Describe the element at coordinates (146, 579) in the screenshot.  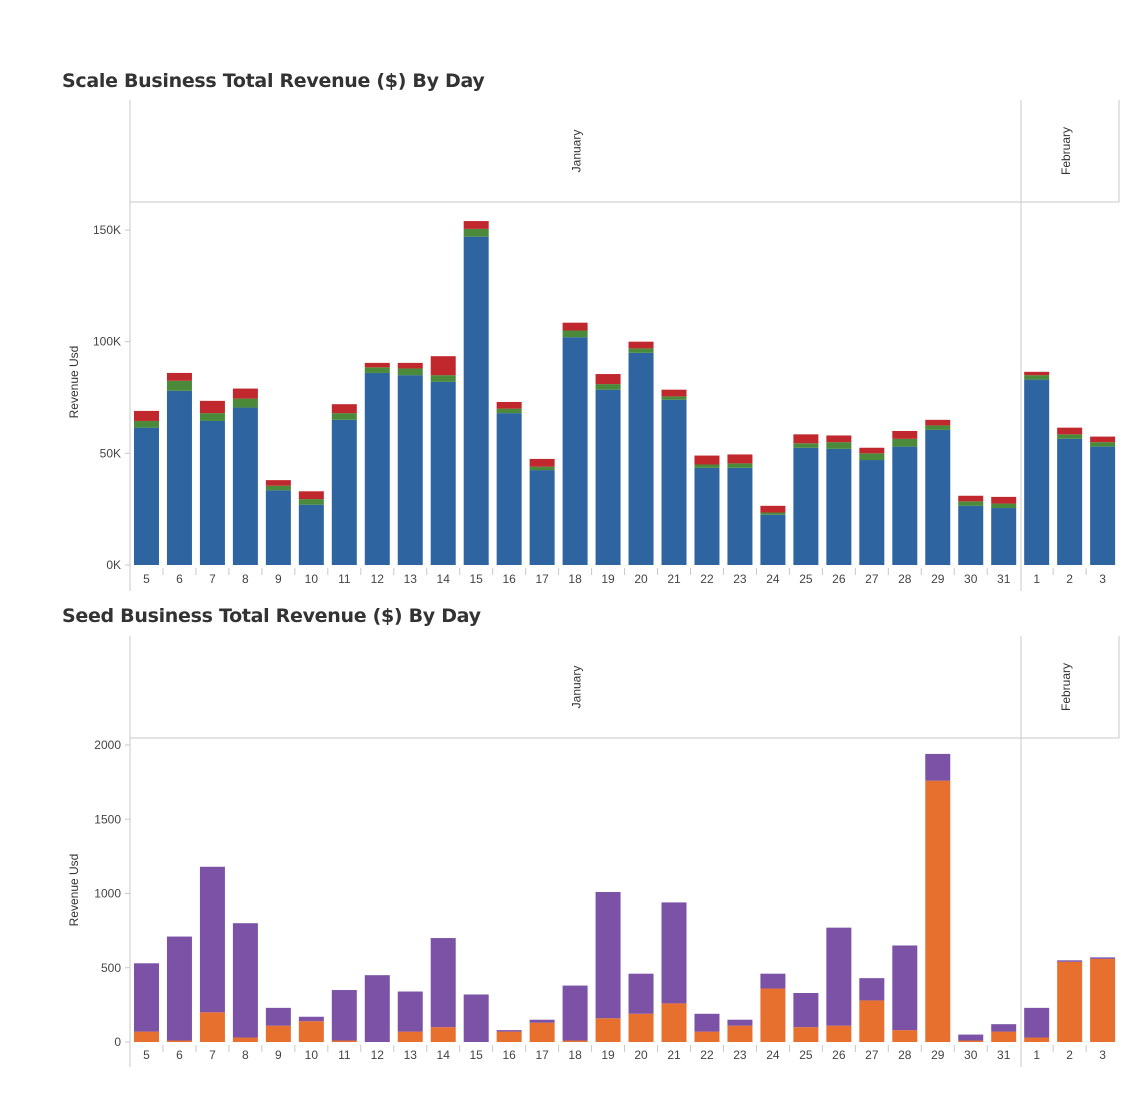
I see `scale-day-label: 5` at that location.